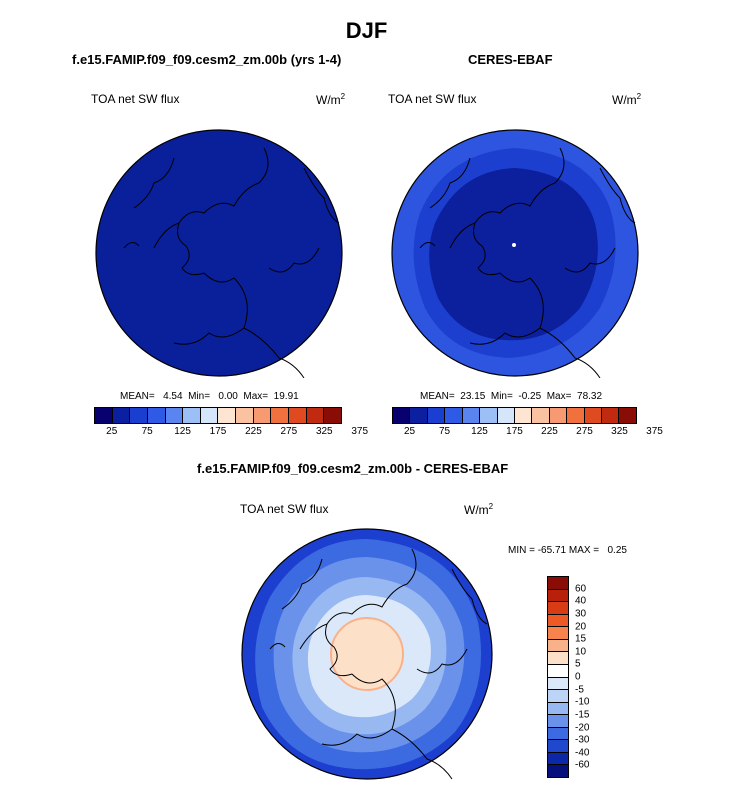 This screenshot has height=788, width=733. I want to click on diff-colorbar-swatches, so click(558, 677).